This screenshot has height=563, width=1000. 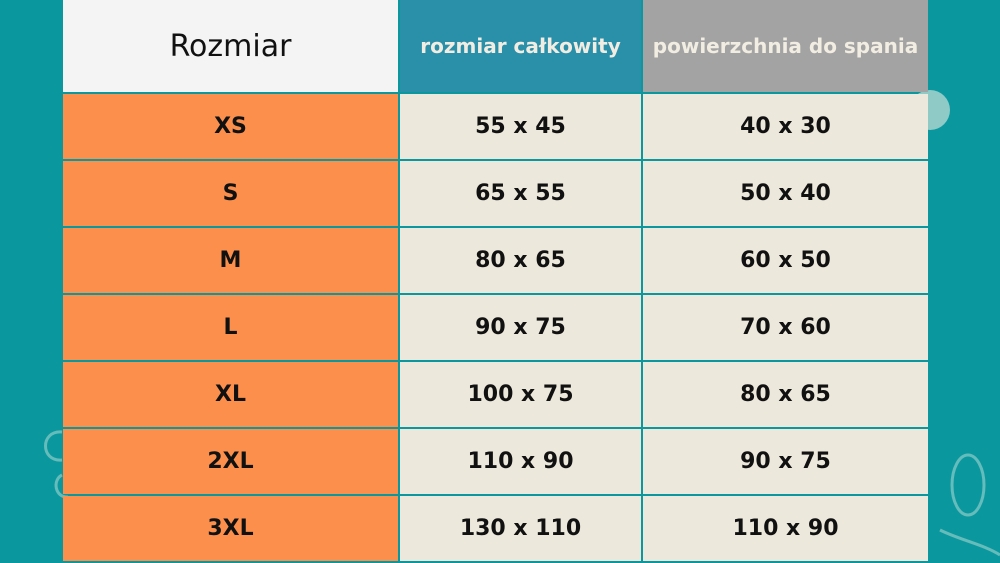 What do you see at coordinates (520, 193) in the screenshot?
I see `row-total: 65 x 55` at bounding box center [520, 193].